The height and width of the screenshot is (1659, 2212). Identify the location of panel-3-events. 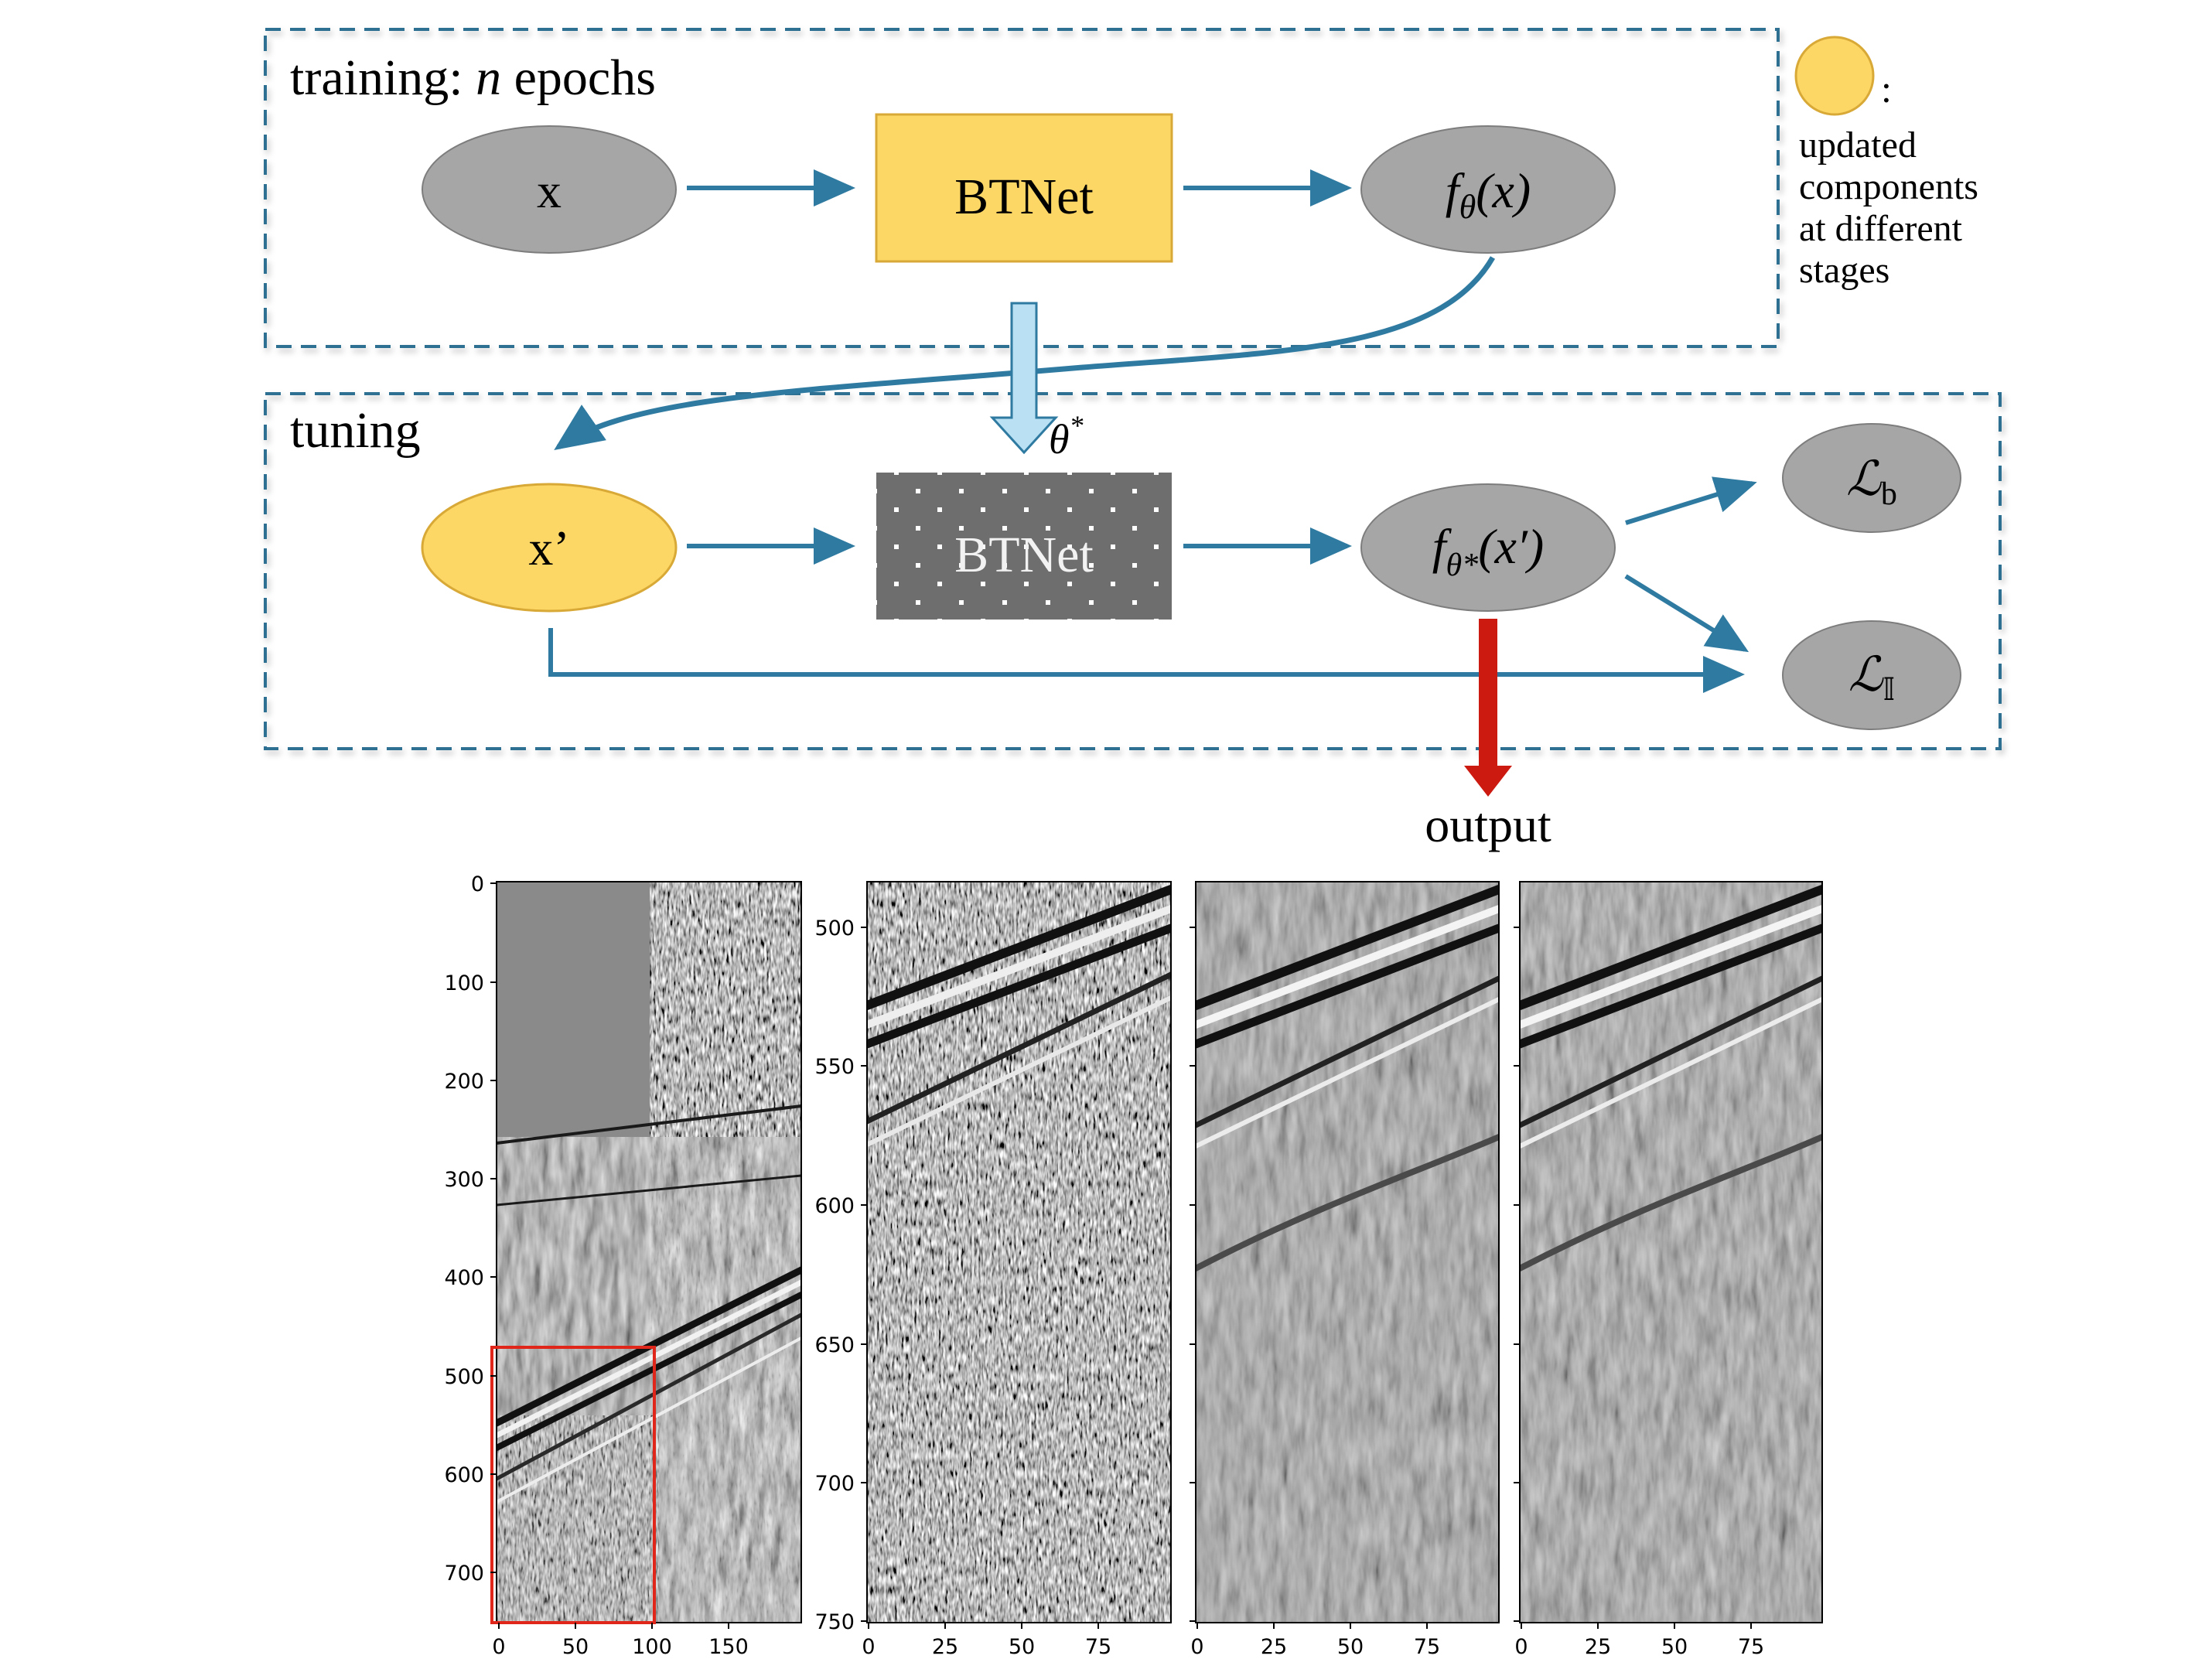
(1347, 1078).